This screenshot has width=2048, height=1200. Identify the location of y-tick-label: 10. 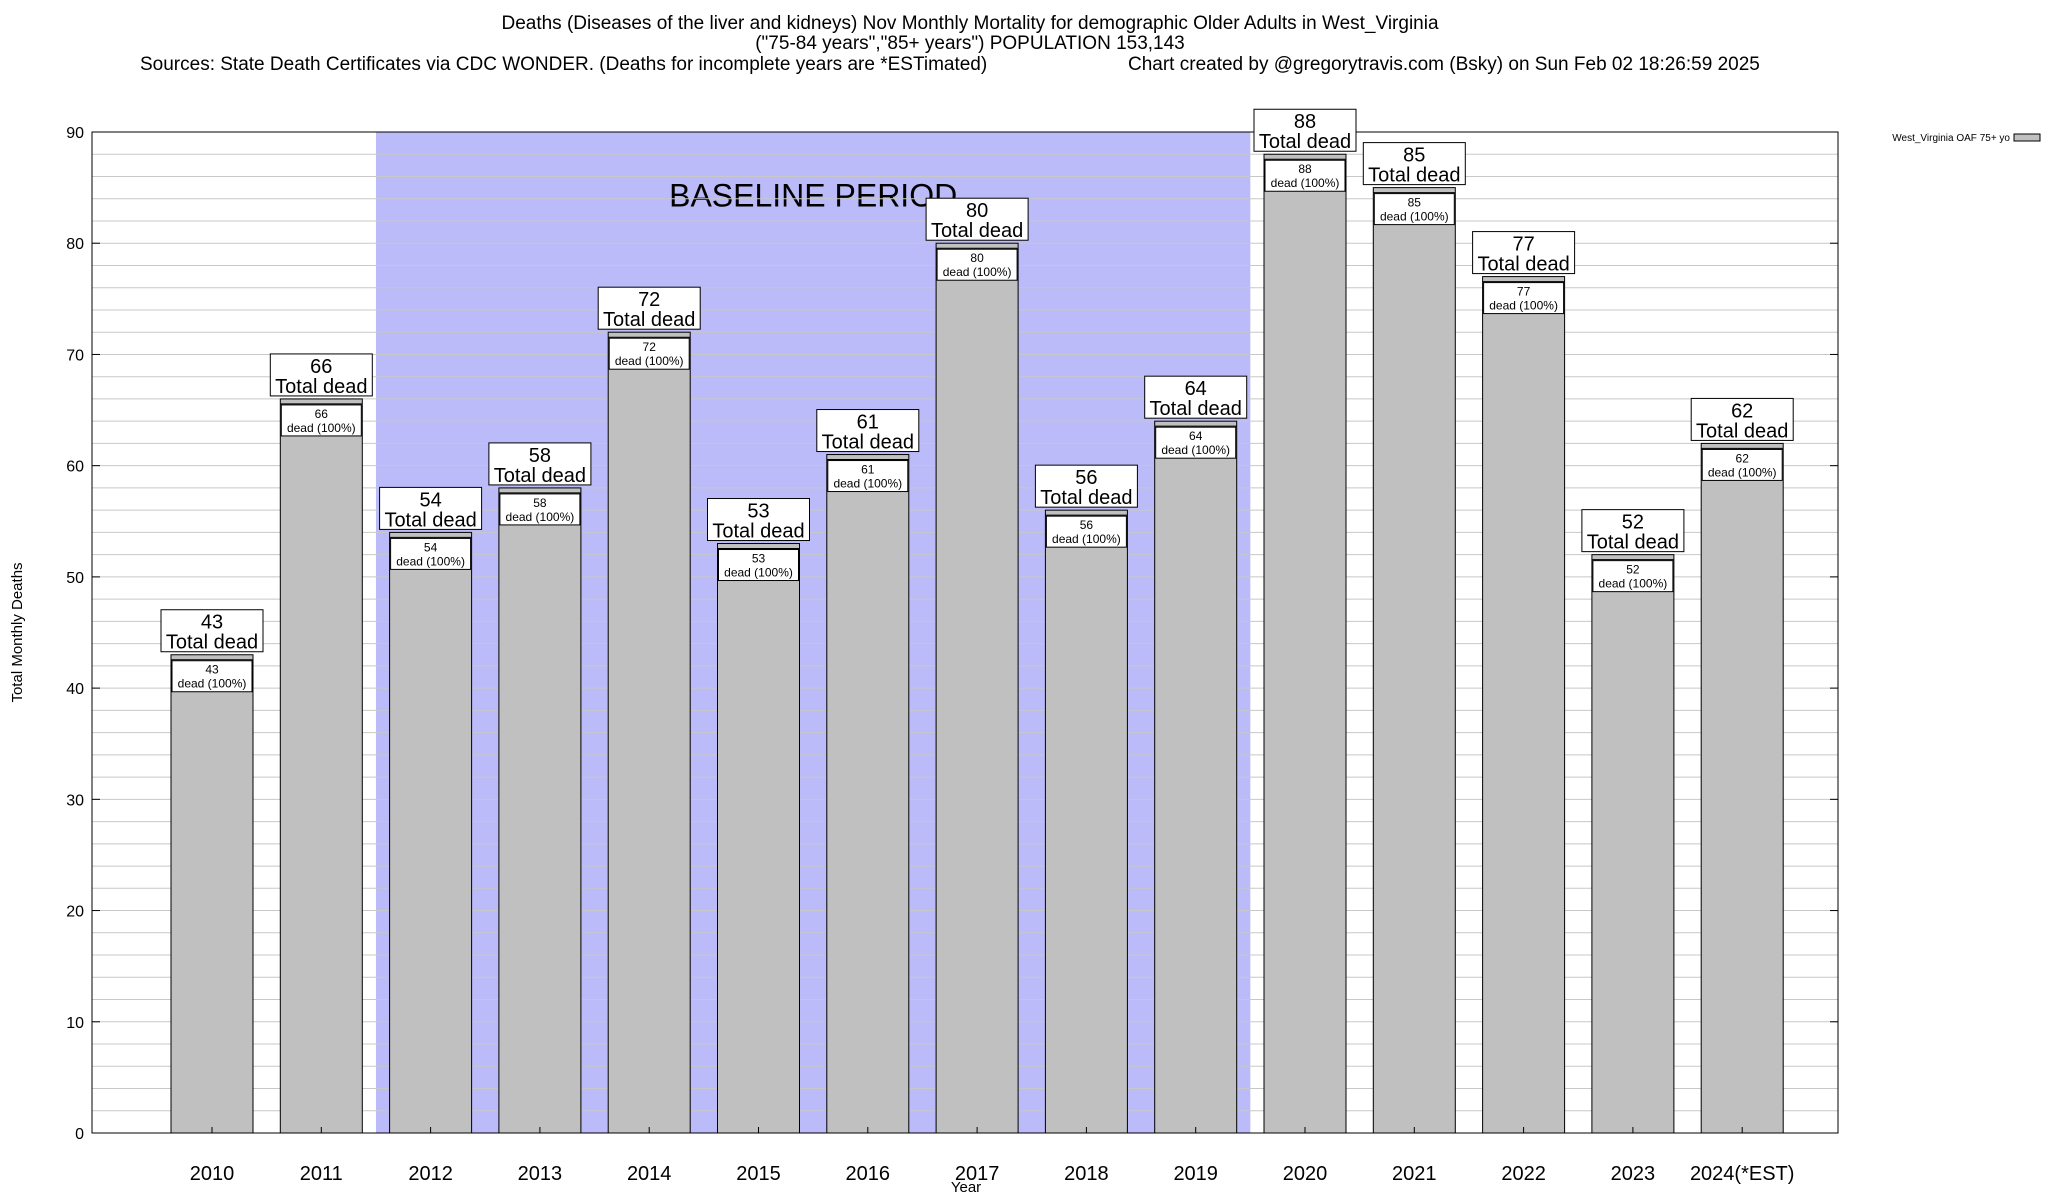
(75, 1023).